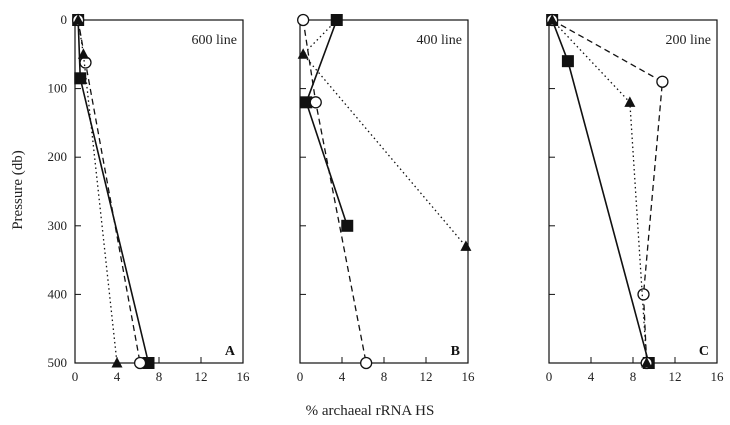 The image size is (730, 425). What do you see at coordinates (18, 190) in the screenshot?
I see `y-axis-title: Pressure (db)` at bounding box center [18, 190].